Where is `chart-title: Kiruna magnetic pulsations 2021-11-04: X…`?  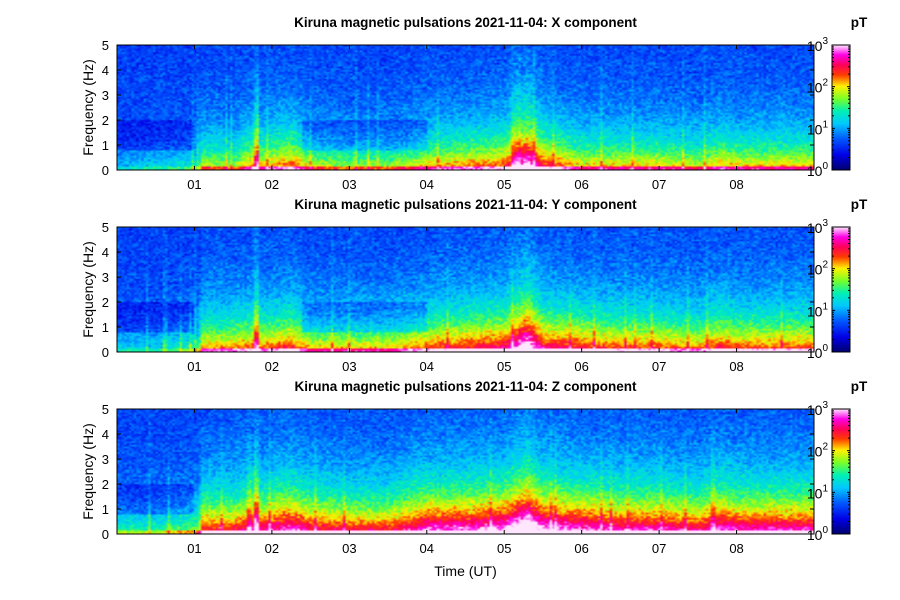
chart-title: Kiruna magnetic pulsations 2021-11-04: X… is located at coordinates (465, 22).